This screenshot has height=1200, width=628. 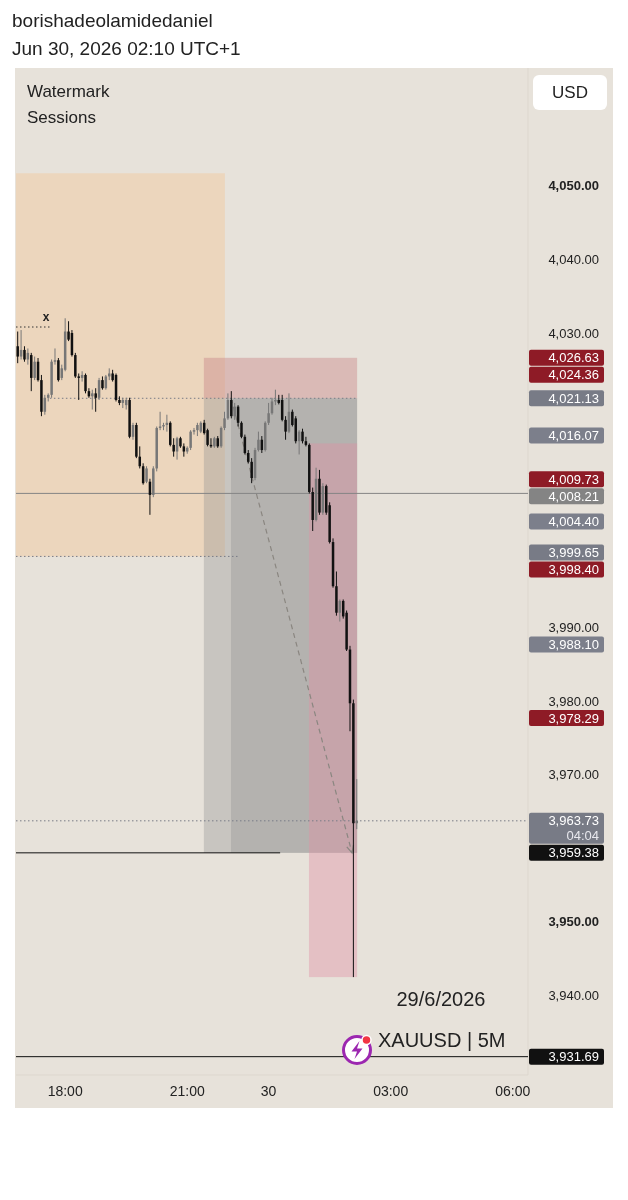 I want to click on text: 4,021.13, so click(x=573, y=398).